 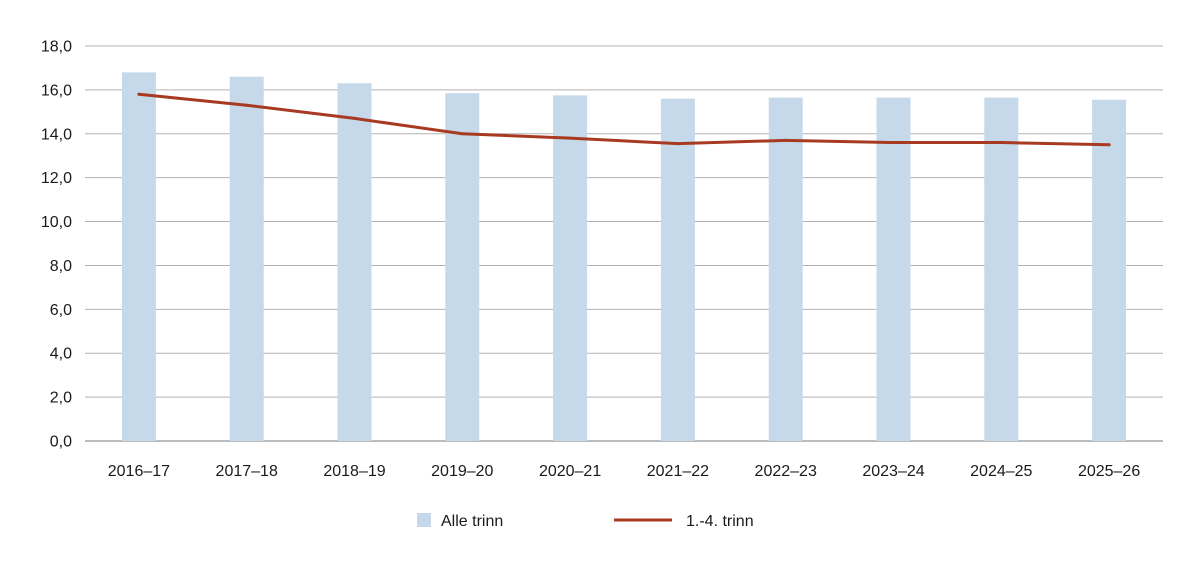 I want to click on y-tick-label-0: 0,0, so click(x=61, y=442).